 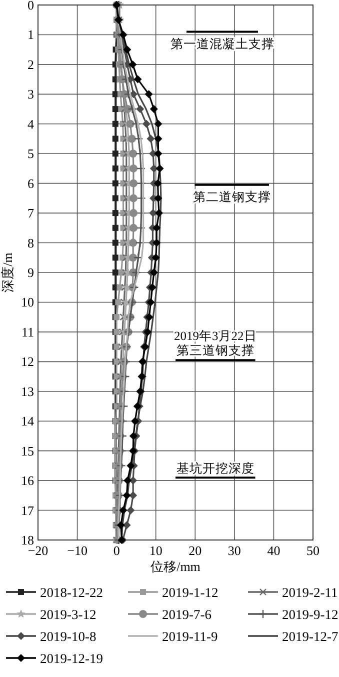 What do you see at coordinates (77, 550) in the screenshot?
I see `x-tick-label: −10` at bounding box center [77, 550].